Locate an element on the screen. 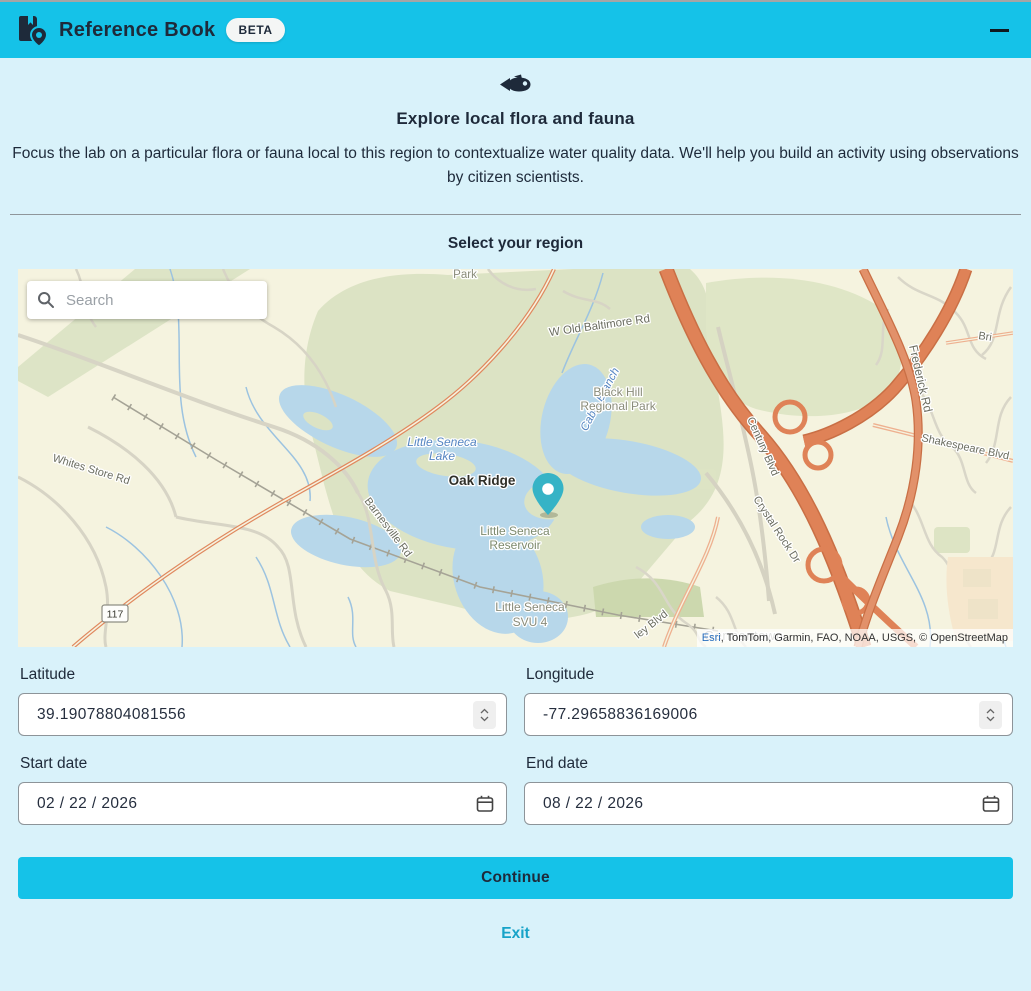 The width and height of the screenshot is (1031, 991). map-search-box is located at coordinates (147, 300).